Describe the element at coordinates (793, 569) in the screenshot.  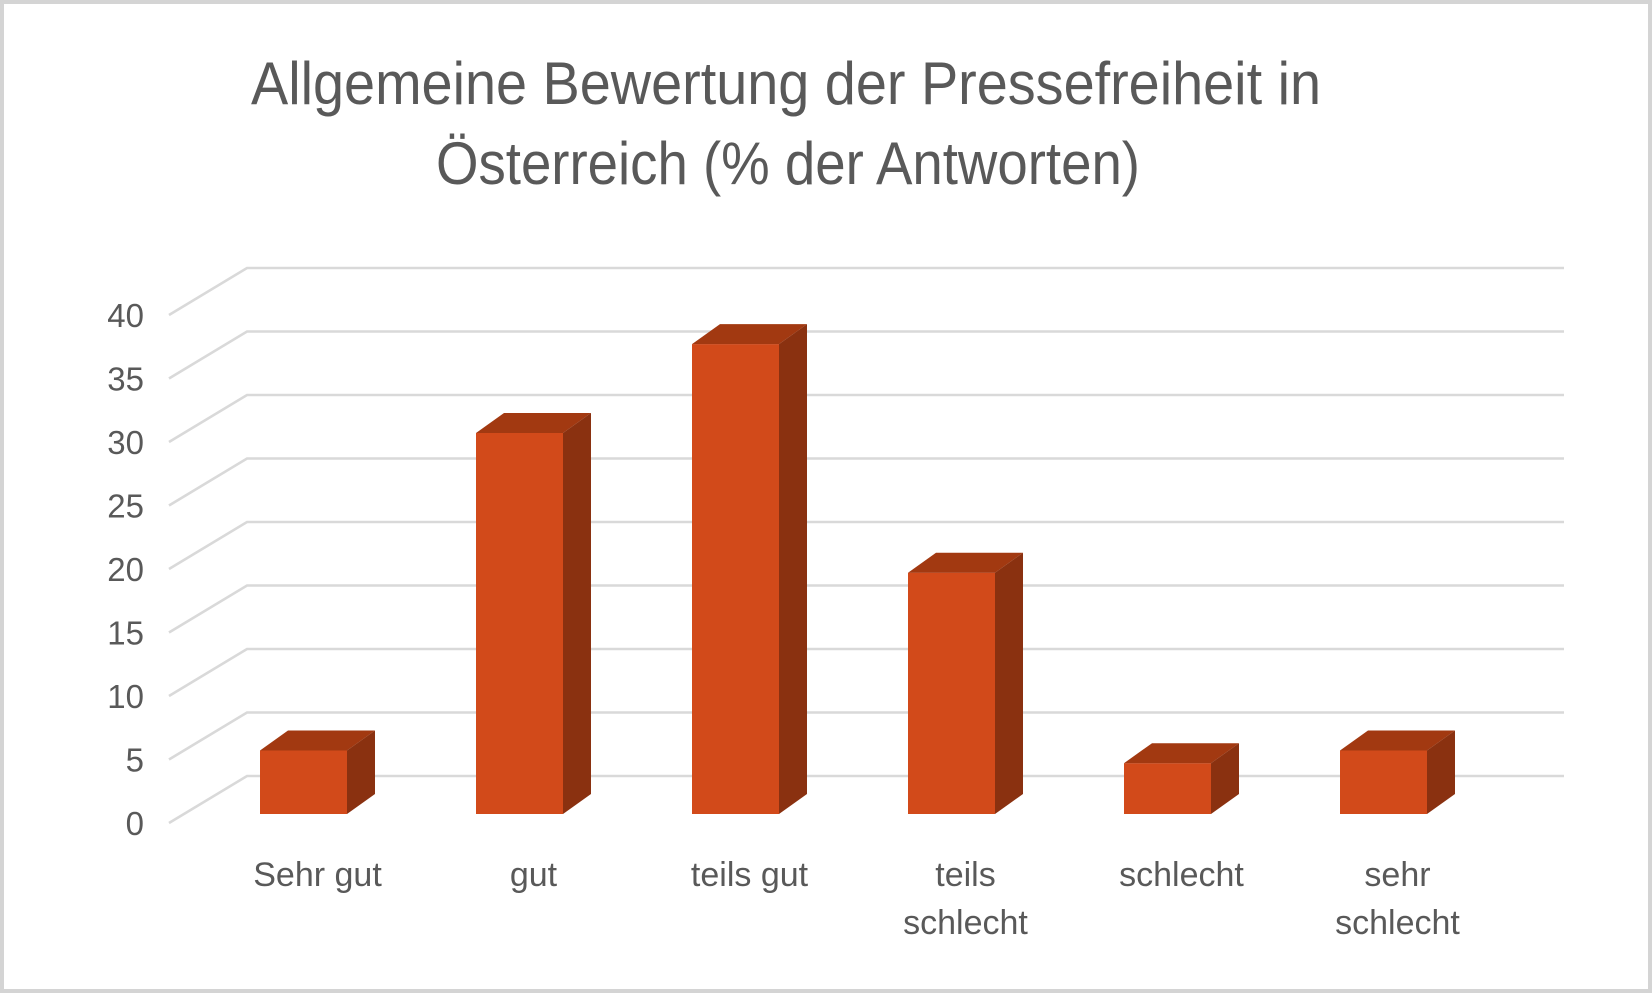
I see `bar-side-teils gut` at that location.